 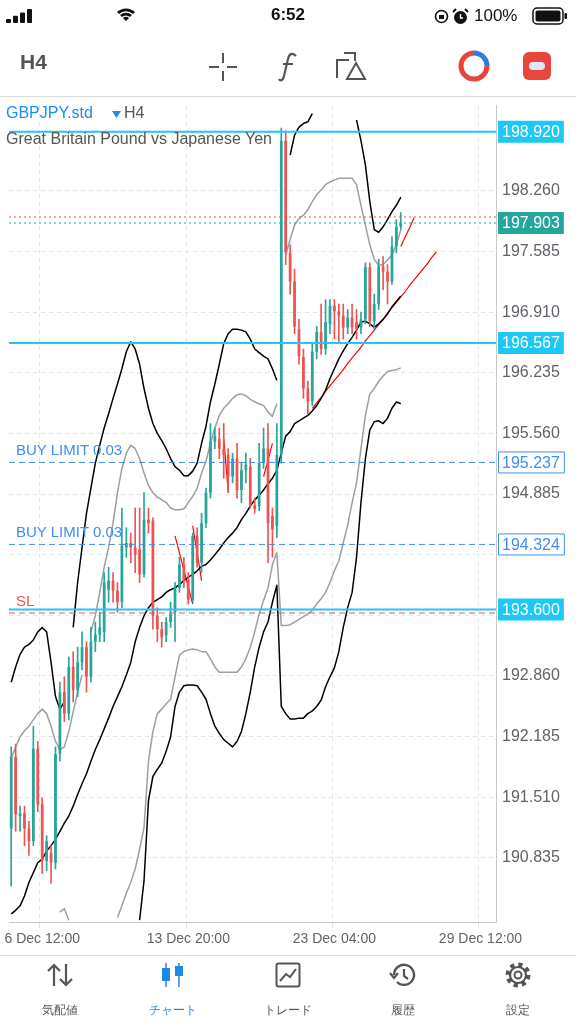 What do you see at coordinates (531, 675) in the screenshot?
I see `y-tick-label: 192.860` at bounding box center [531, 675].